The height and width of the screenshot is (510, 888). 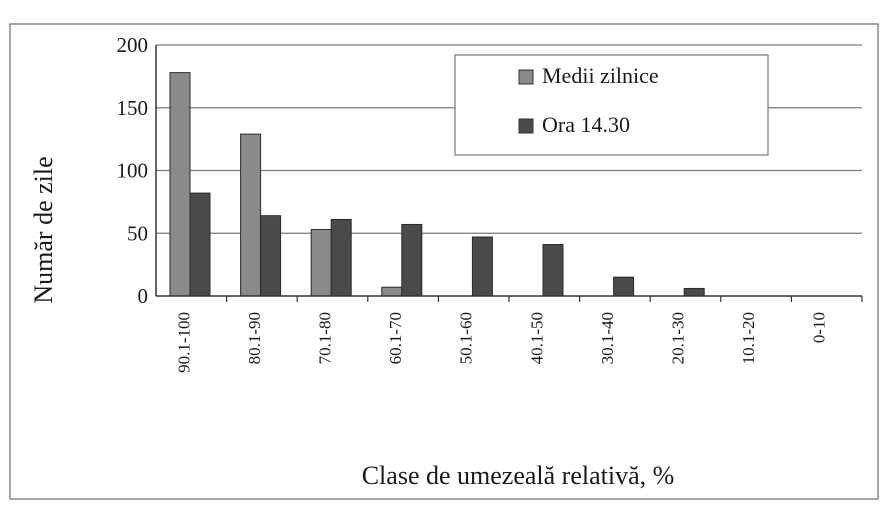 I want to click on legend-box, so click(x=611, y=105).